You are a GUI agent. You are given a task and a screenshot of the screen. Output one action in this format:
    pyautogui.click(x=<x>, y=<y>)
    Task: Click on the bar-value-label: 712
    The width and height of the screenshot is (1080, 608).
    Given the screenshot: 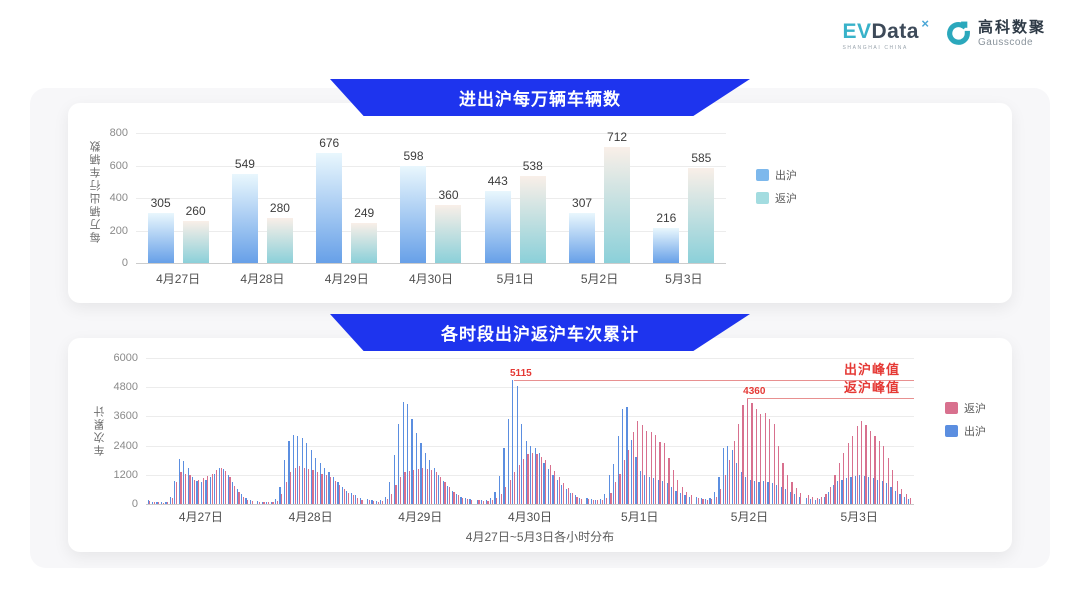 What is the action you would take?
    pyautogui.click(x=617, y=137)
    